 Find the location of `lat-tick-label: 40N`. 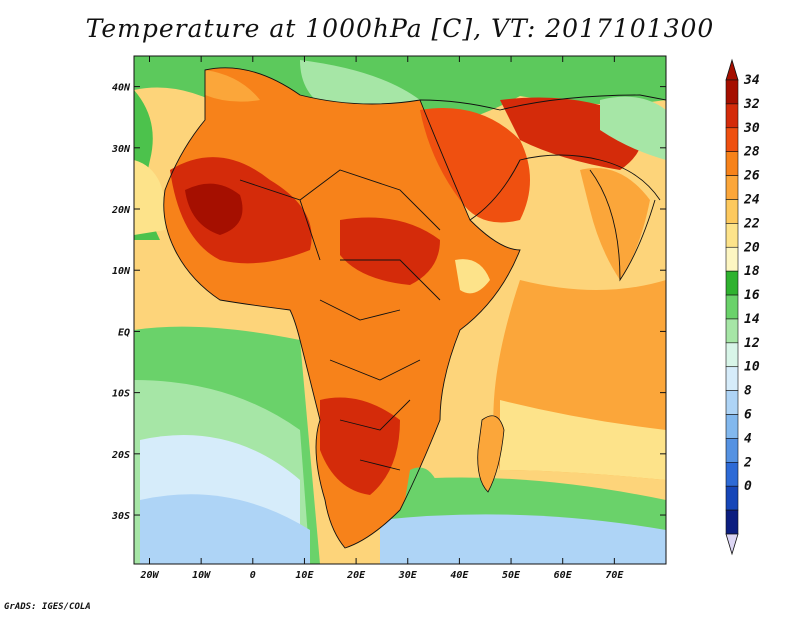

lat-tick-label: 40N is located at coordinates (121, 88).